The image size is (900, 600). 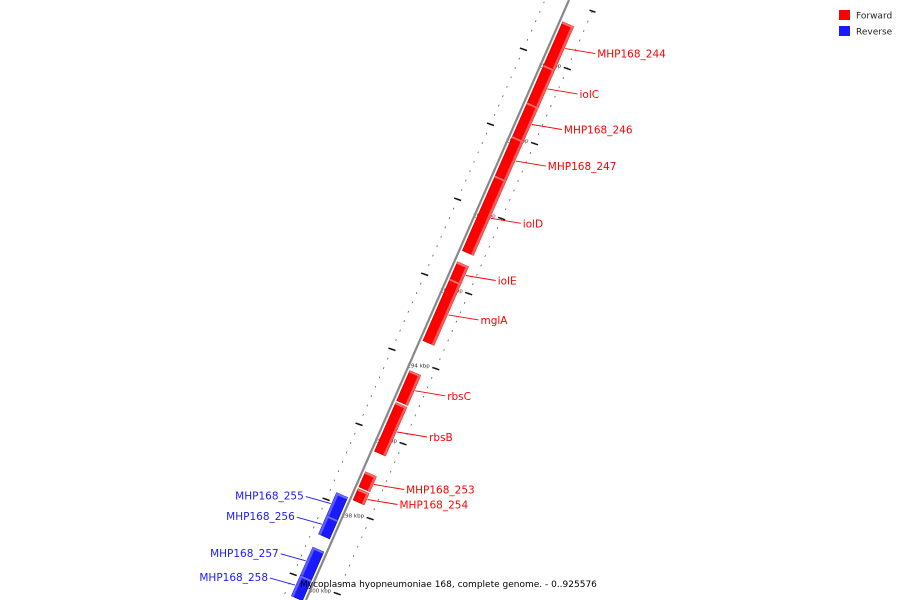 I want to click on gene-mglA, so click(x=442, y=312).